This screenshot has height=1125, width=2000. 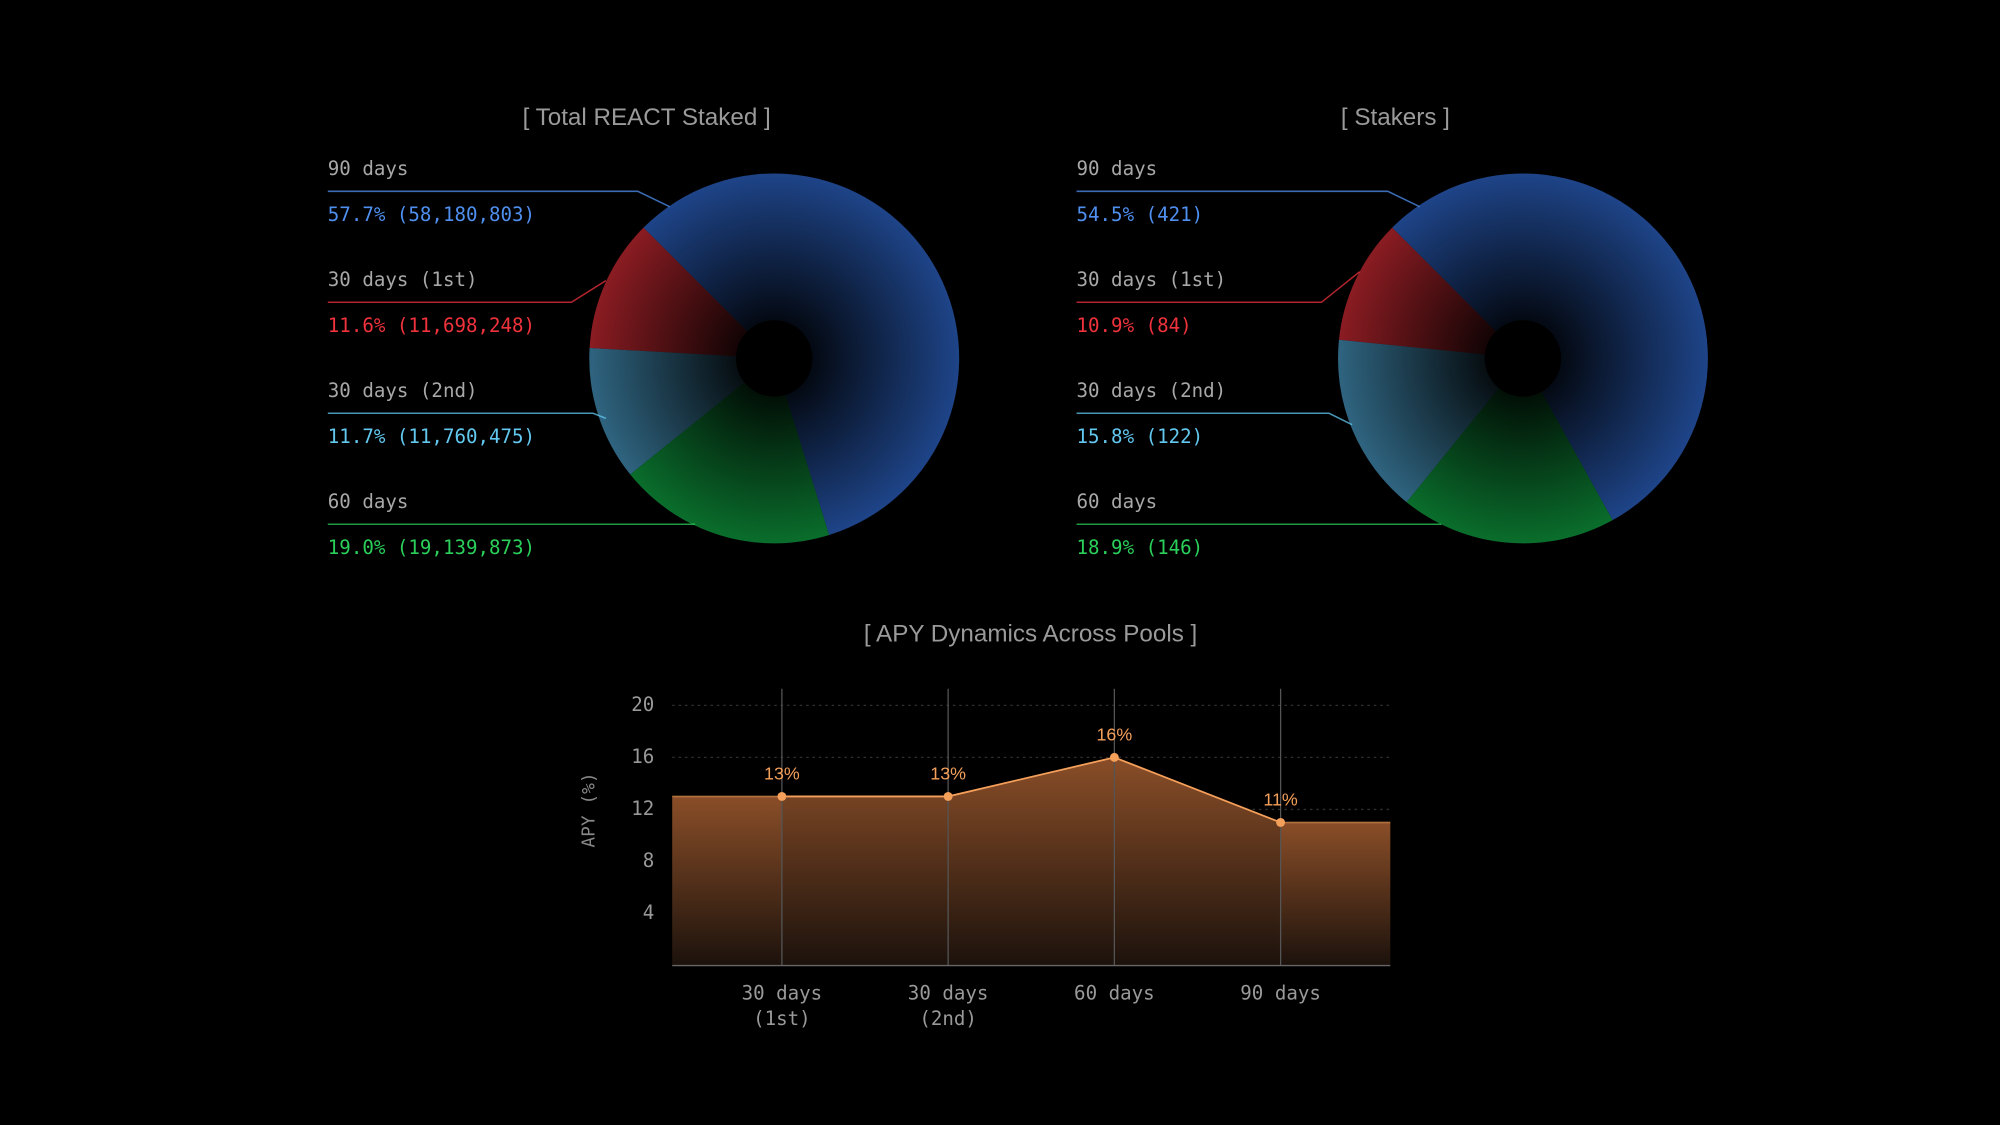 I want to click on chart-title: [ Total REACT Staked ], so click(x=647, y=117).